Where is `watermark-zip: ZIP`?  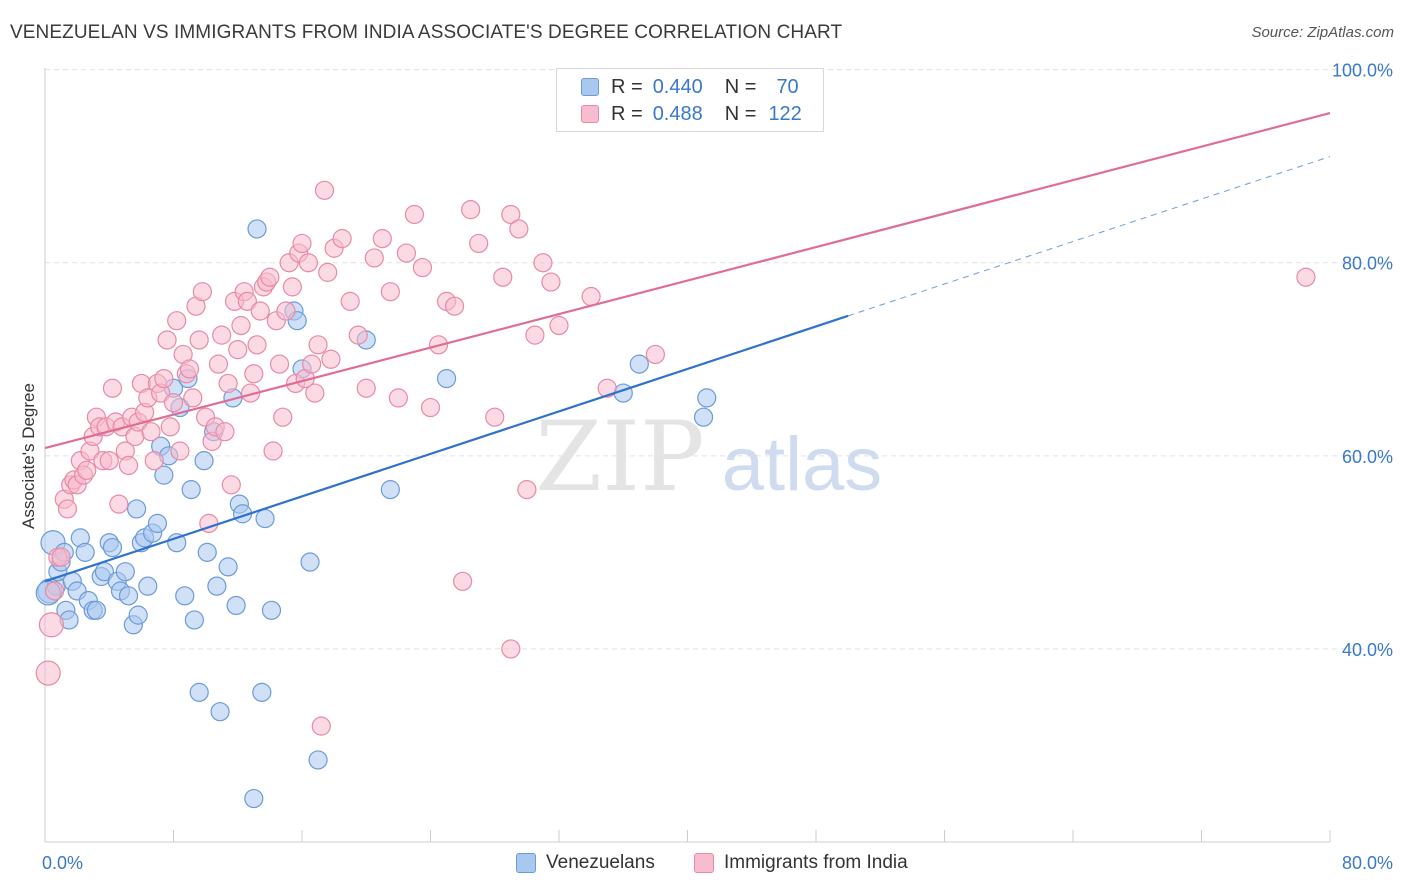 watermark-zip: ZIP is located at coordinates (619, 457).